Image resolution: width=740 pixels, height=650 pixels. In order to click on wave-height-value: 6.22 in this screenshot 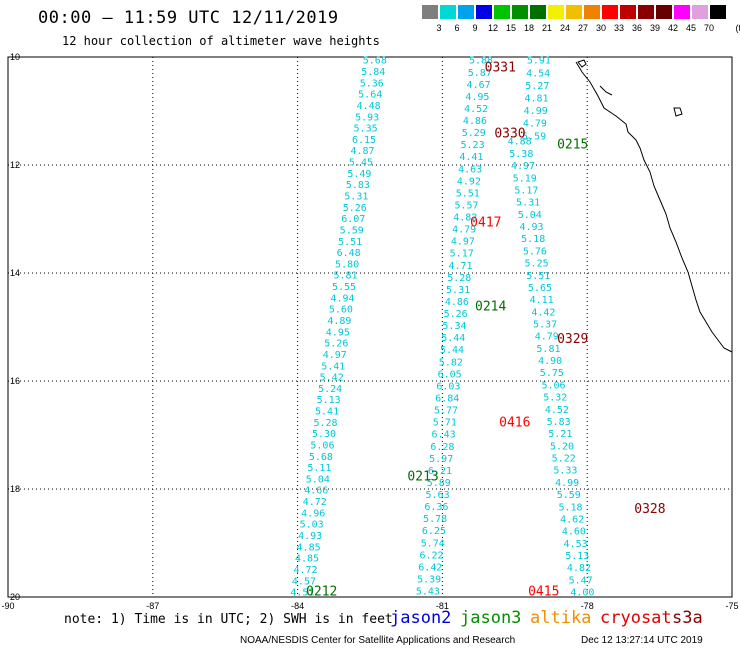, I will do `click(431, 555)`.